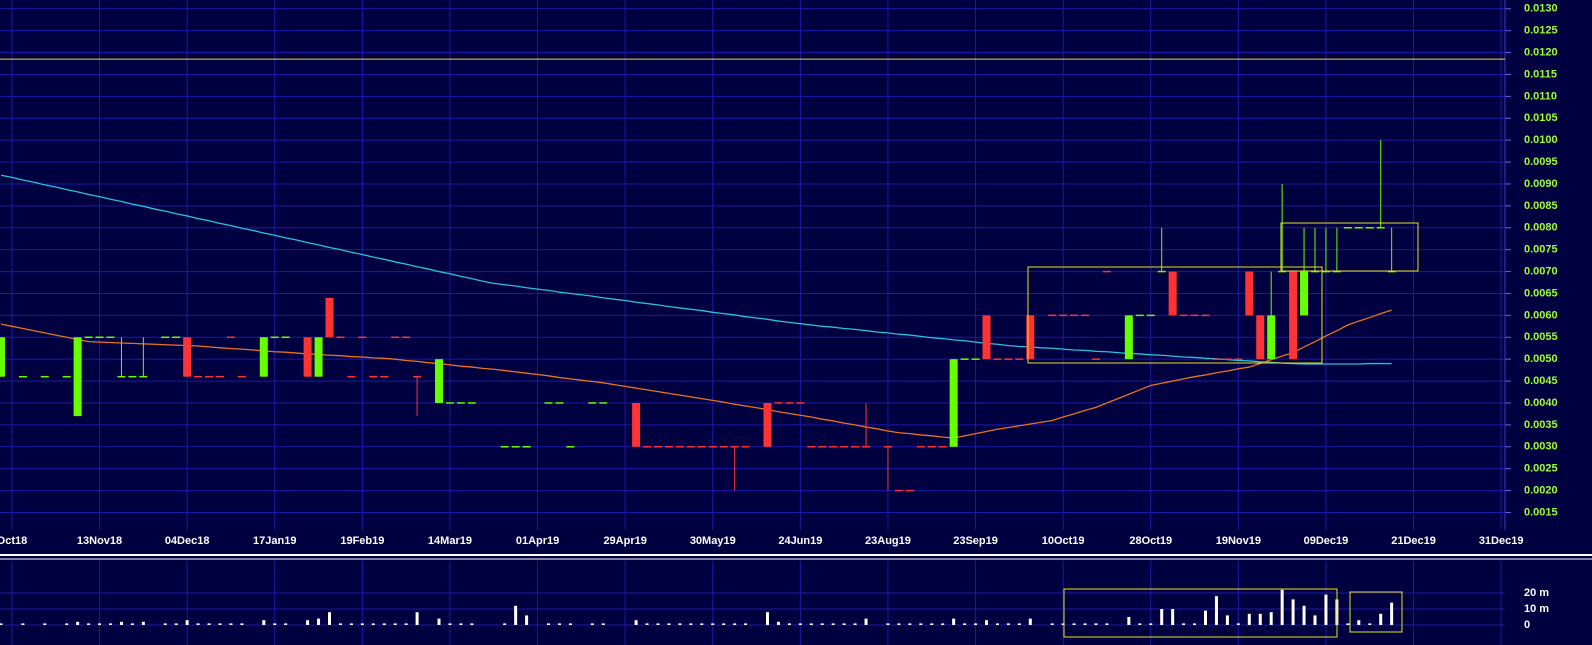  Describe the element at coordinates (13, 541) in the screenshot. I see `x-tick-label: Oct18` at that location.